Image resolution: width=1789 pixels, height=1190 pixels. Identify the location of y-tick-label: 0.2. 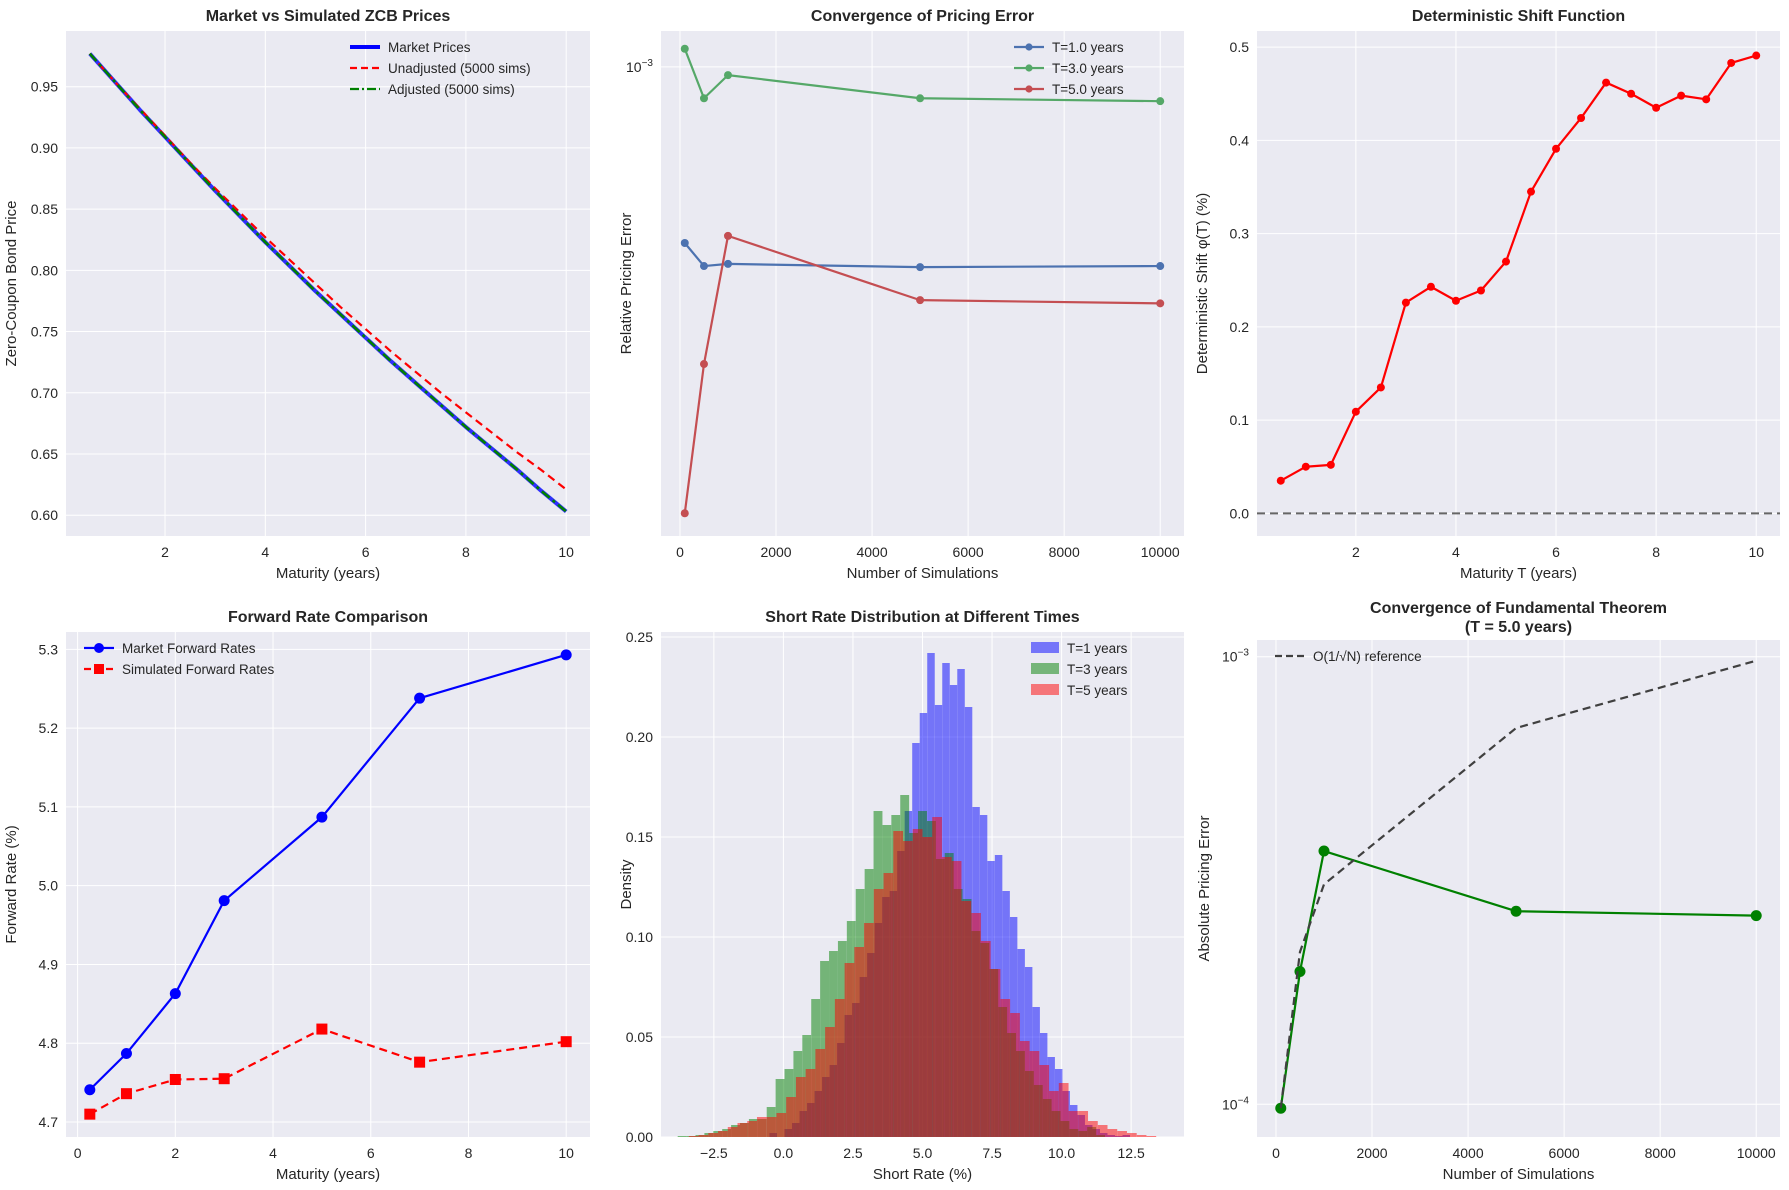
(1240, 327).